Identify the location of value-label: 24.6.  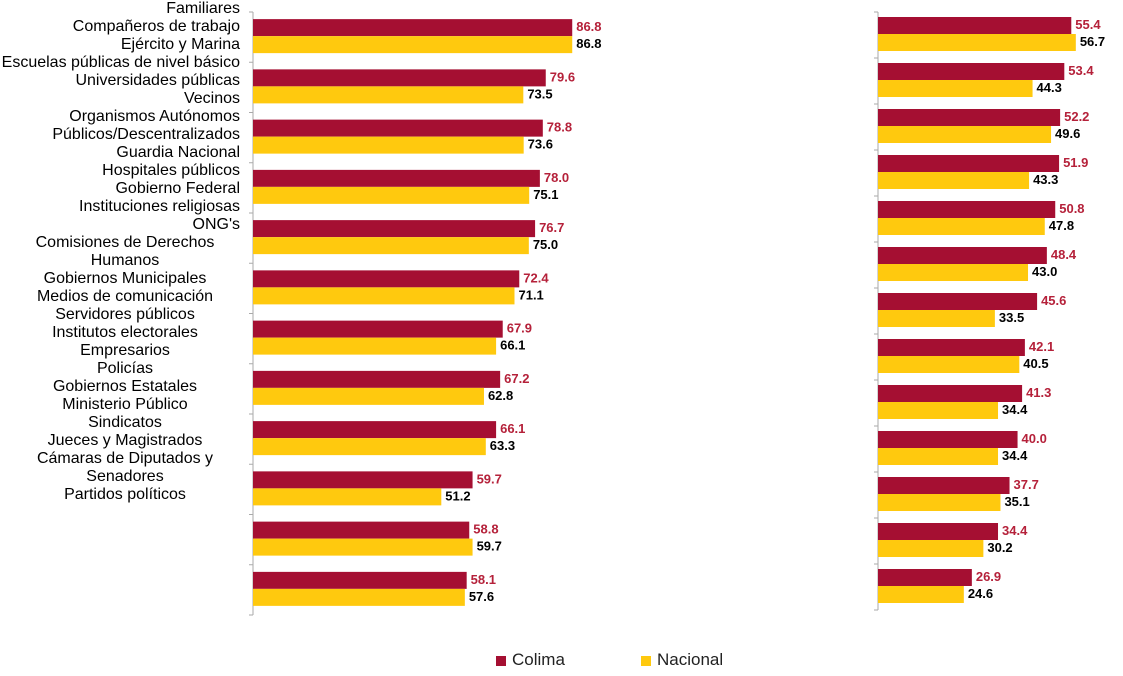
(980, 593).